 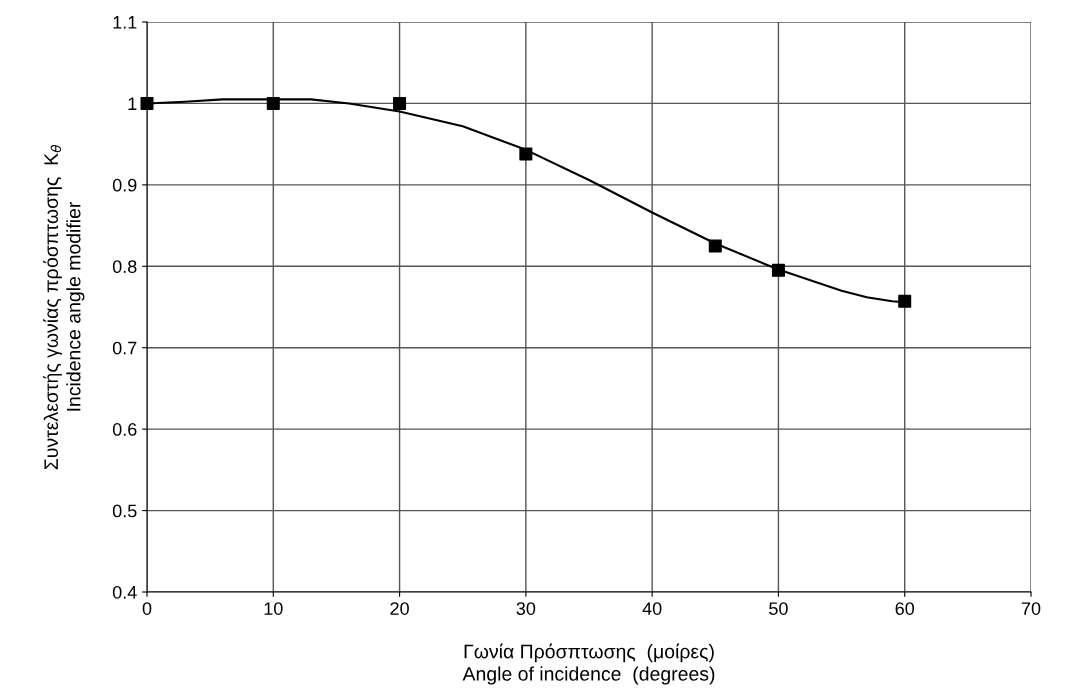 What do you see at coordinates (125, 22) in the screenshot?
I see `y-tick-label: 1.1` at bounding box center [125, 22].